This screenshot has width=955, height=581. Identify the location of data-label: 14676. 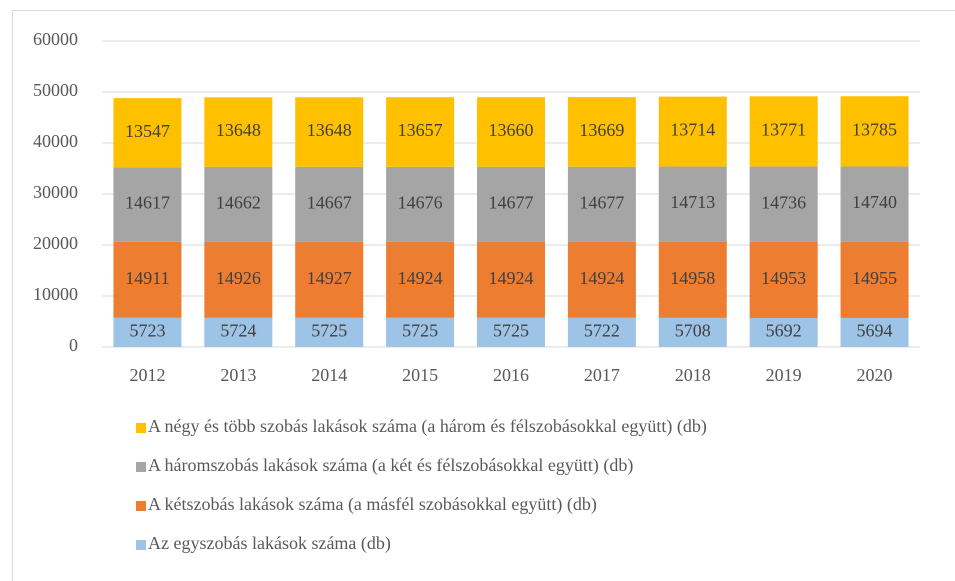
(420, 202).